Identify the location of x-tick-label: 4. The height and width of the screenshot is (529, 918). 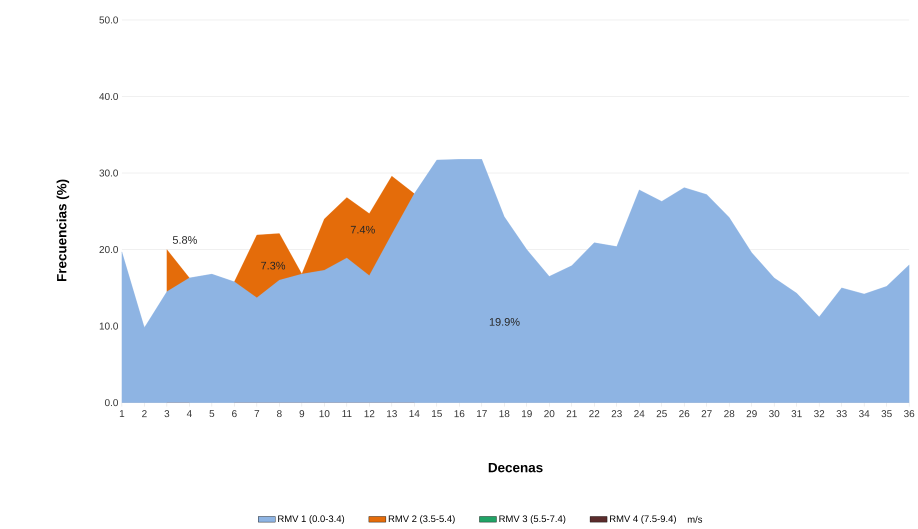
(189, 413).